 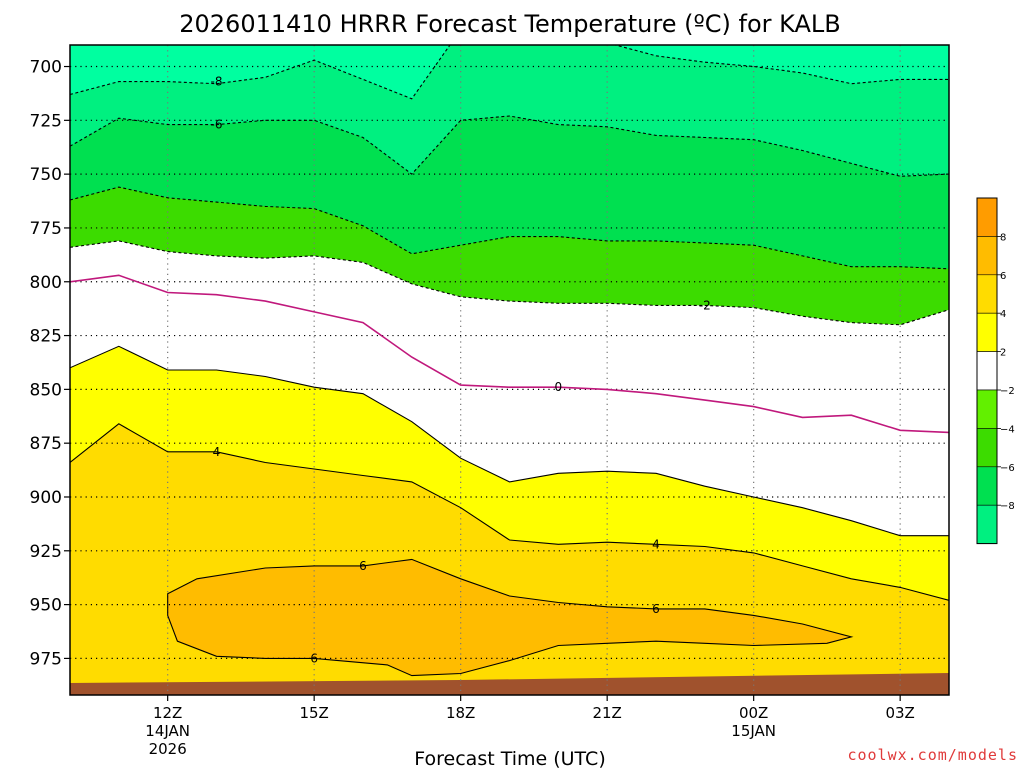 I want to click on color-legend: 8 6 4 2 −2 −4 −6 −8, so click(x=995, y=371).